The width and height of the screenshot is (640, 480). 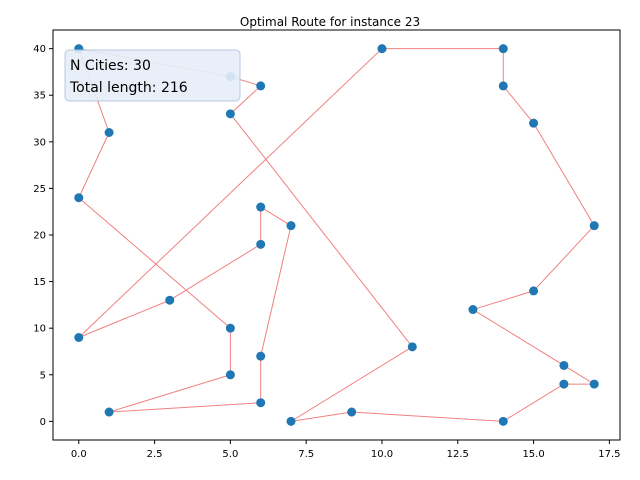 I want to click on annotation-n-cities: N Cities: 30, so click(x=110, y=66).